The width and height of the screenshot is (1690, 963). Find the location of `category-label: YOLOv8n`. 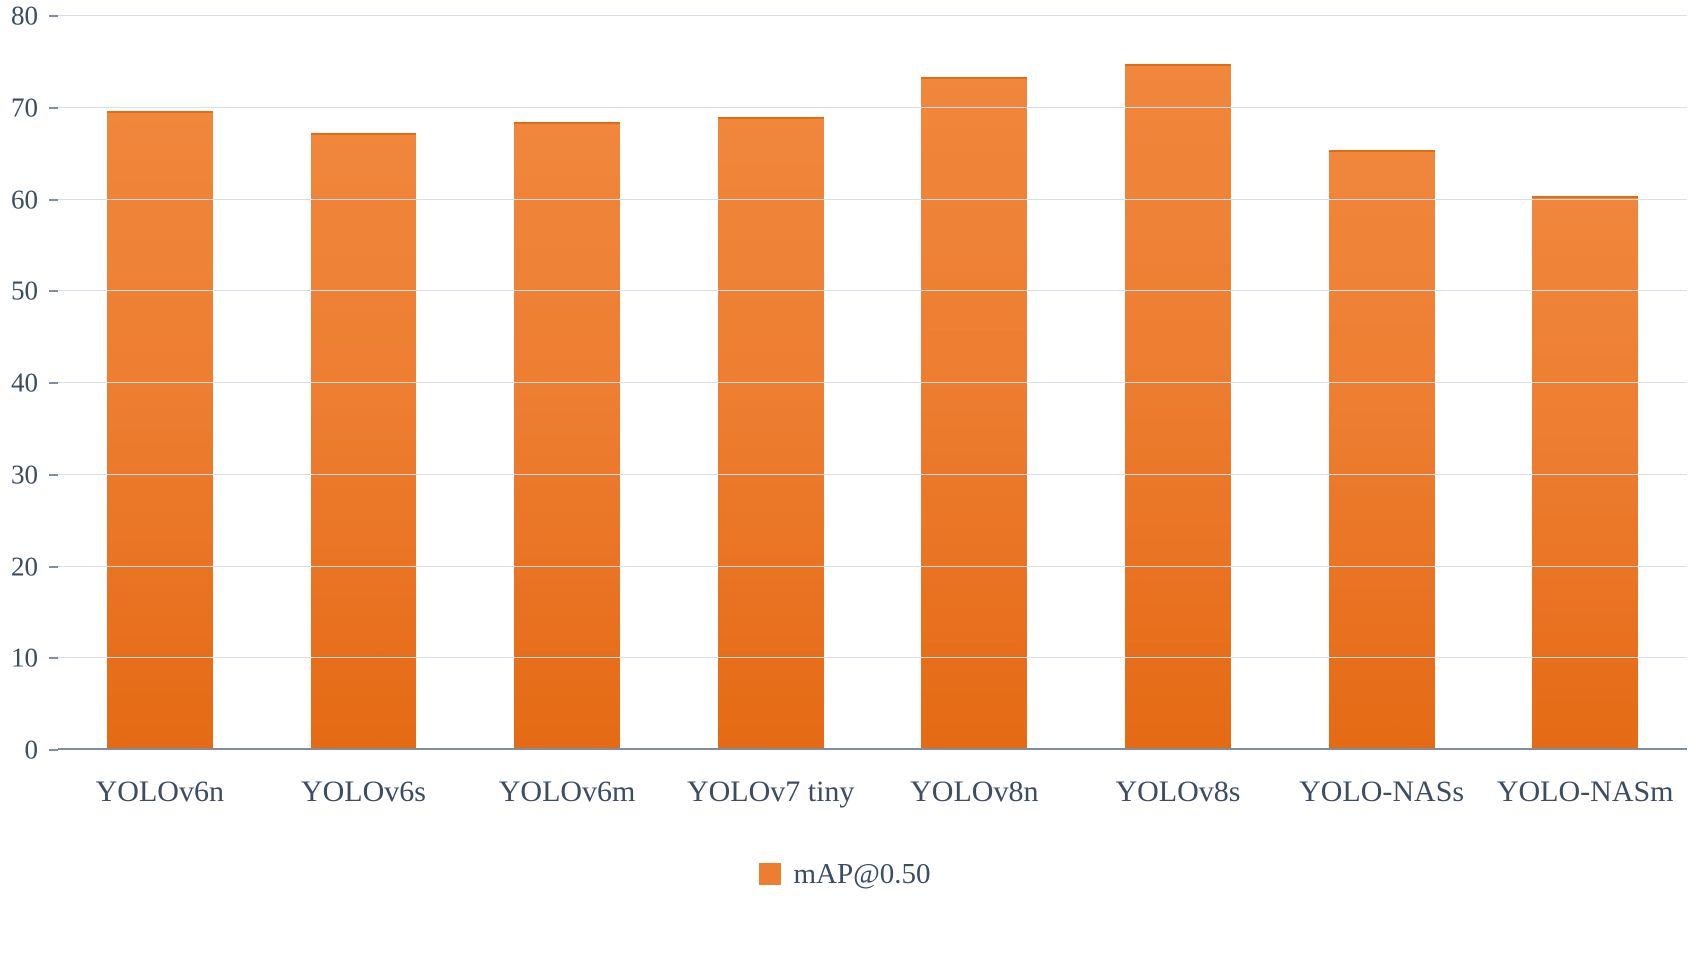

category-label: YOLOv8n is located at coordinates (974, 791).